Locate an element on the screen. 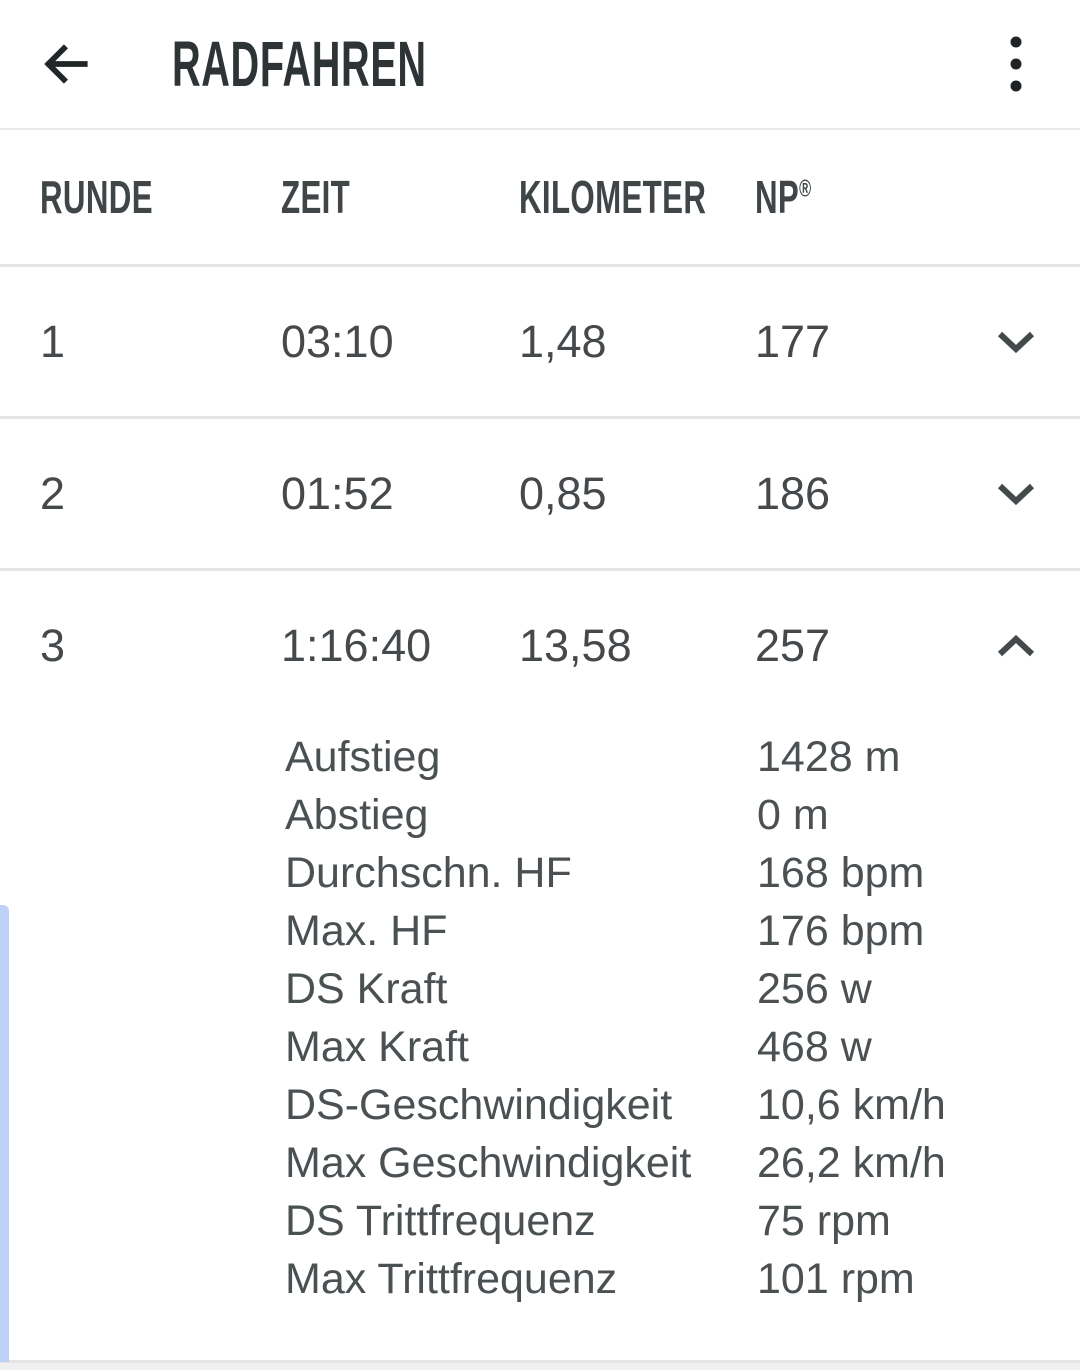 Image resolution: width=1080 pixels, height=1370 pixels. detail-value: 75 rpm is located at coordinates (824, 1221).